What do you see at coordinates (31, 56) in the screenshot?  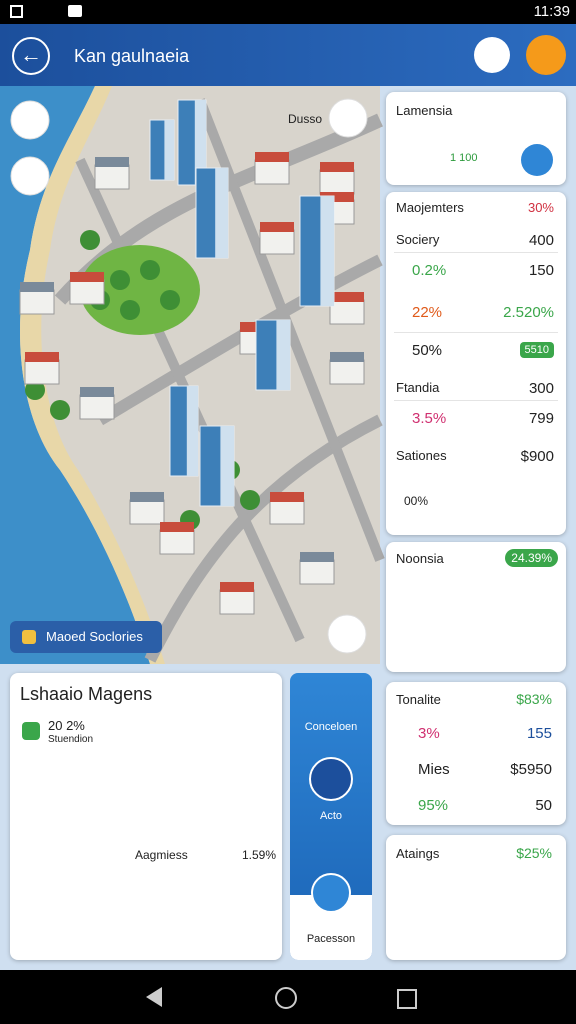 I see `back-button: ←` at bounding box center [31, 56].